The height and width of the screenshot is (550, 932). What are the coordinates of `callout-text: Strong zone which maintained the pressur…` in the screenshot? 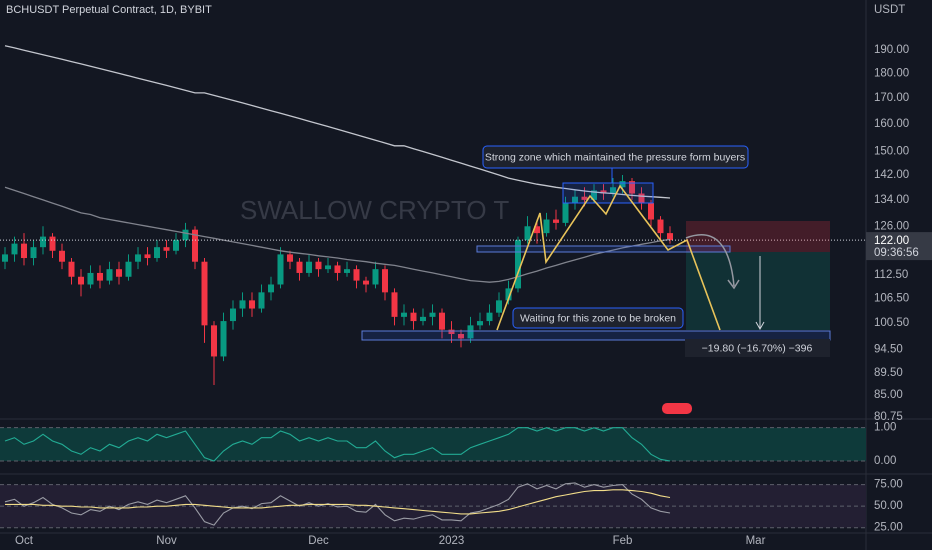 It's located at (615, 157).